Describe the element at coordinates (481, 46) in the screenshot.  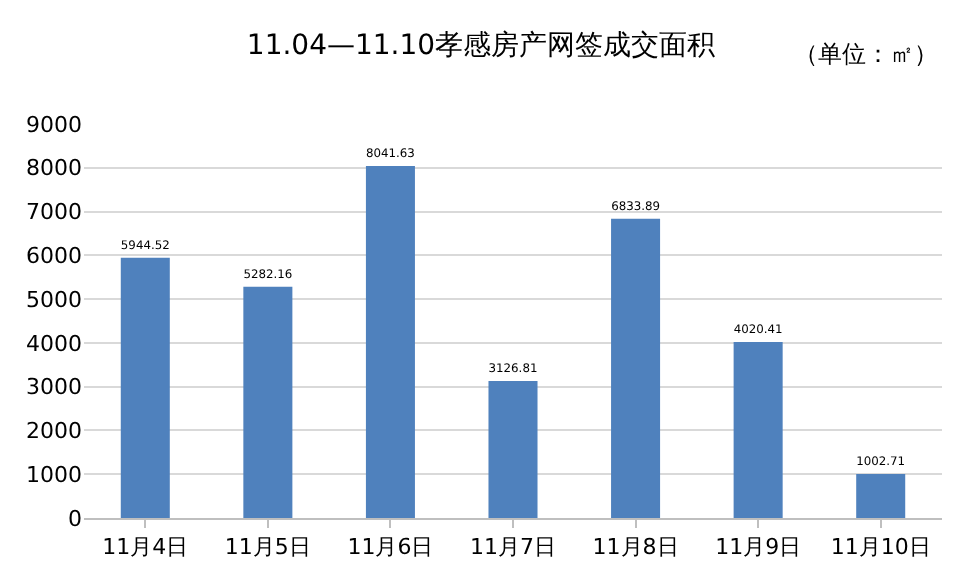
I see `chart-title: 11.04—11.10孝感房产网签成交面积` at that location.